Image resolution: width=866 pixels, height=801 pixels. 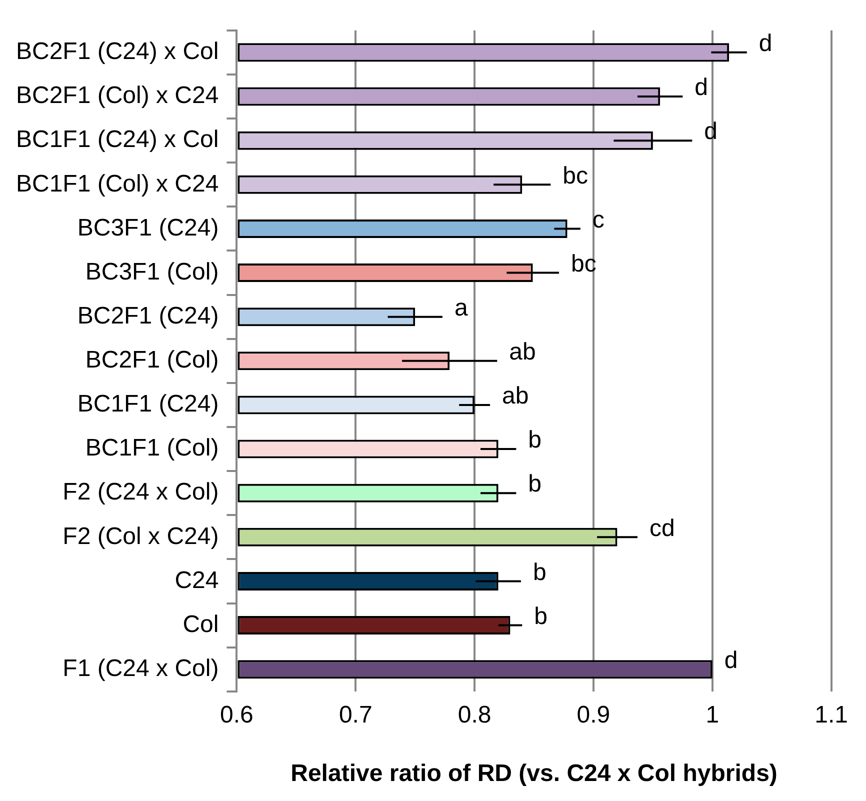 I want to click on y-tick-label: Col, so click(x=200, y=624).